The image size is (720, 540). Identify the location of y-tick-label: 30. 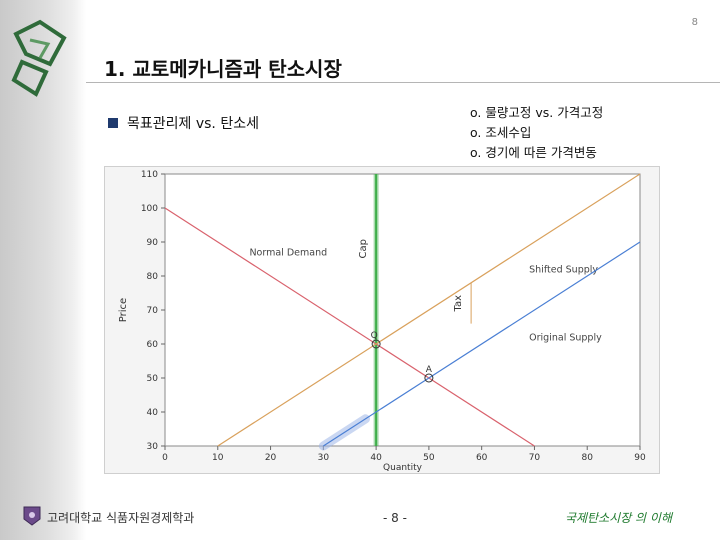
(153, 447).